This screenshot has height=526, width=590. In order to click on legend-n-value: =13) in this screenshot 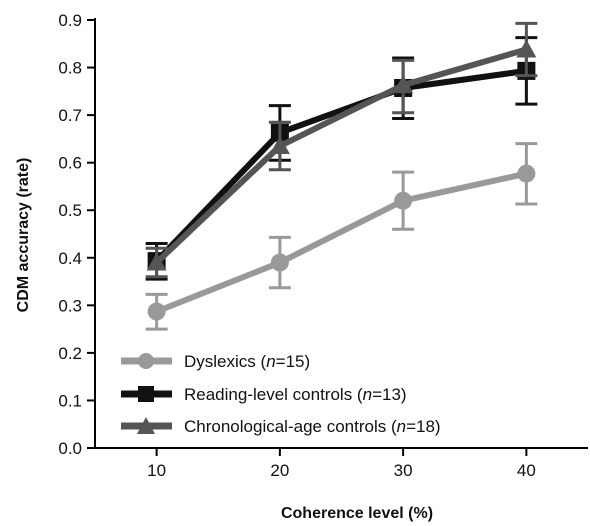, I will do `click(389, 394)`.